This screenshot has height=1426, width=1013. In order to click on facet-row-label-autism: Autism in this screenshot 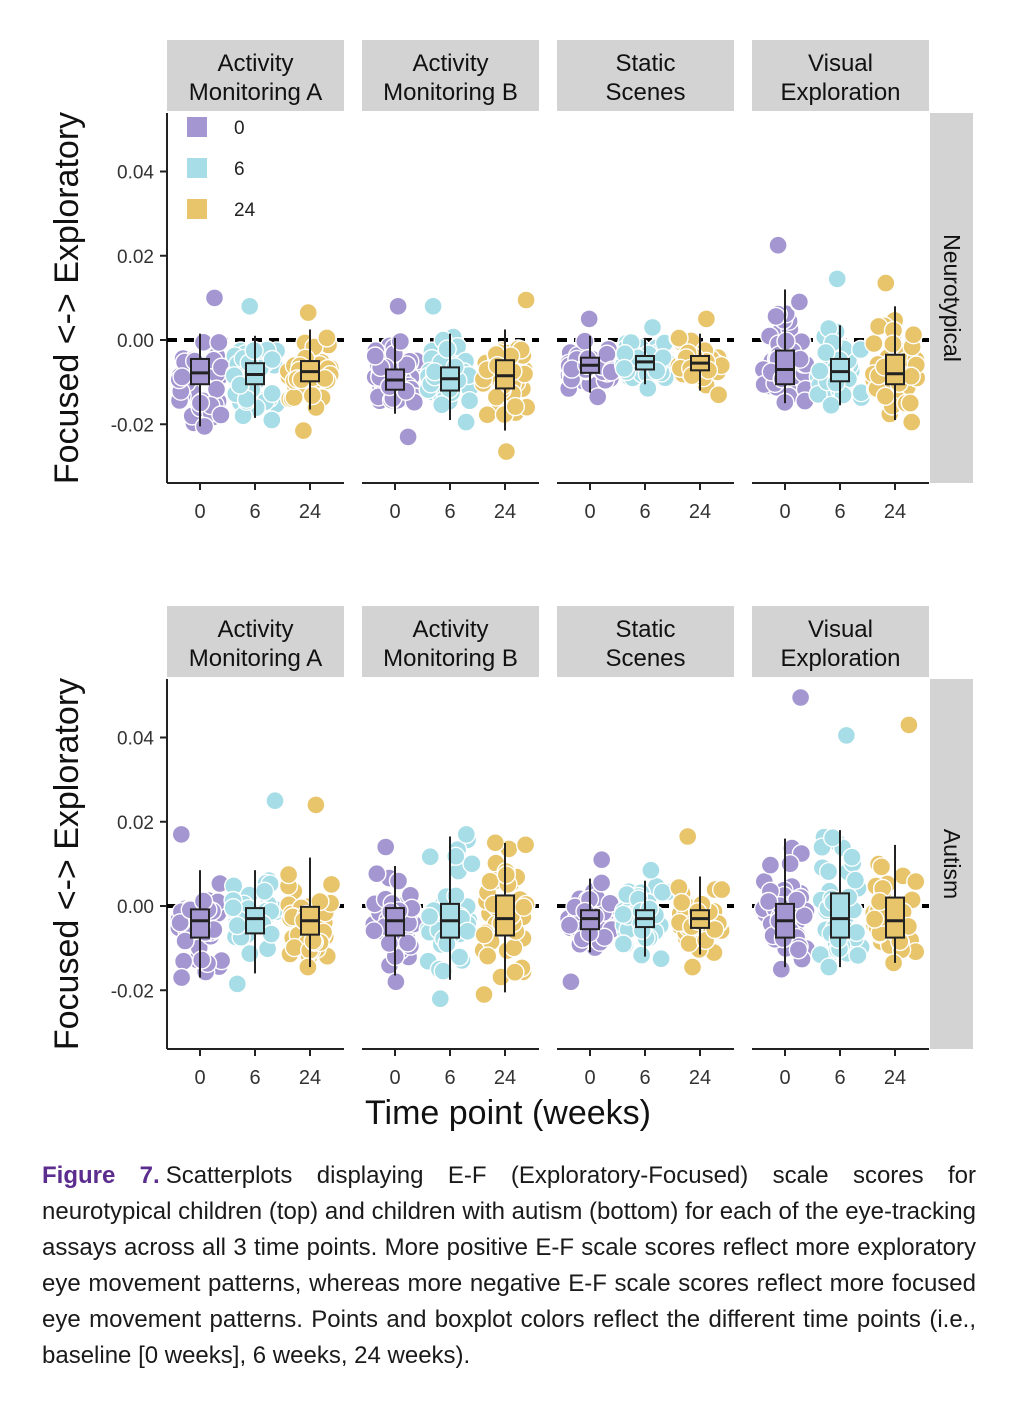, I will do `click(952, 864)`.